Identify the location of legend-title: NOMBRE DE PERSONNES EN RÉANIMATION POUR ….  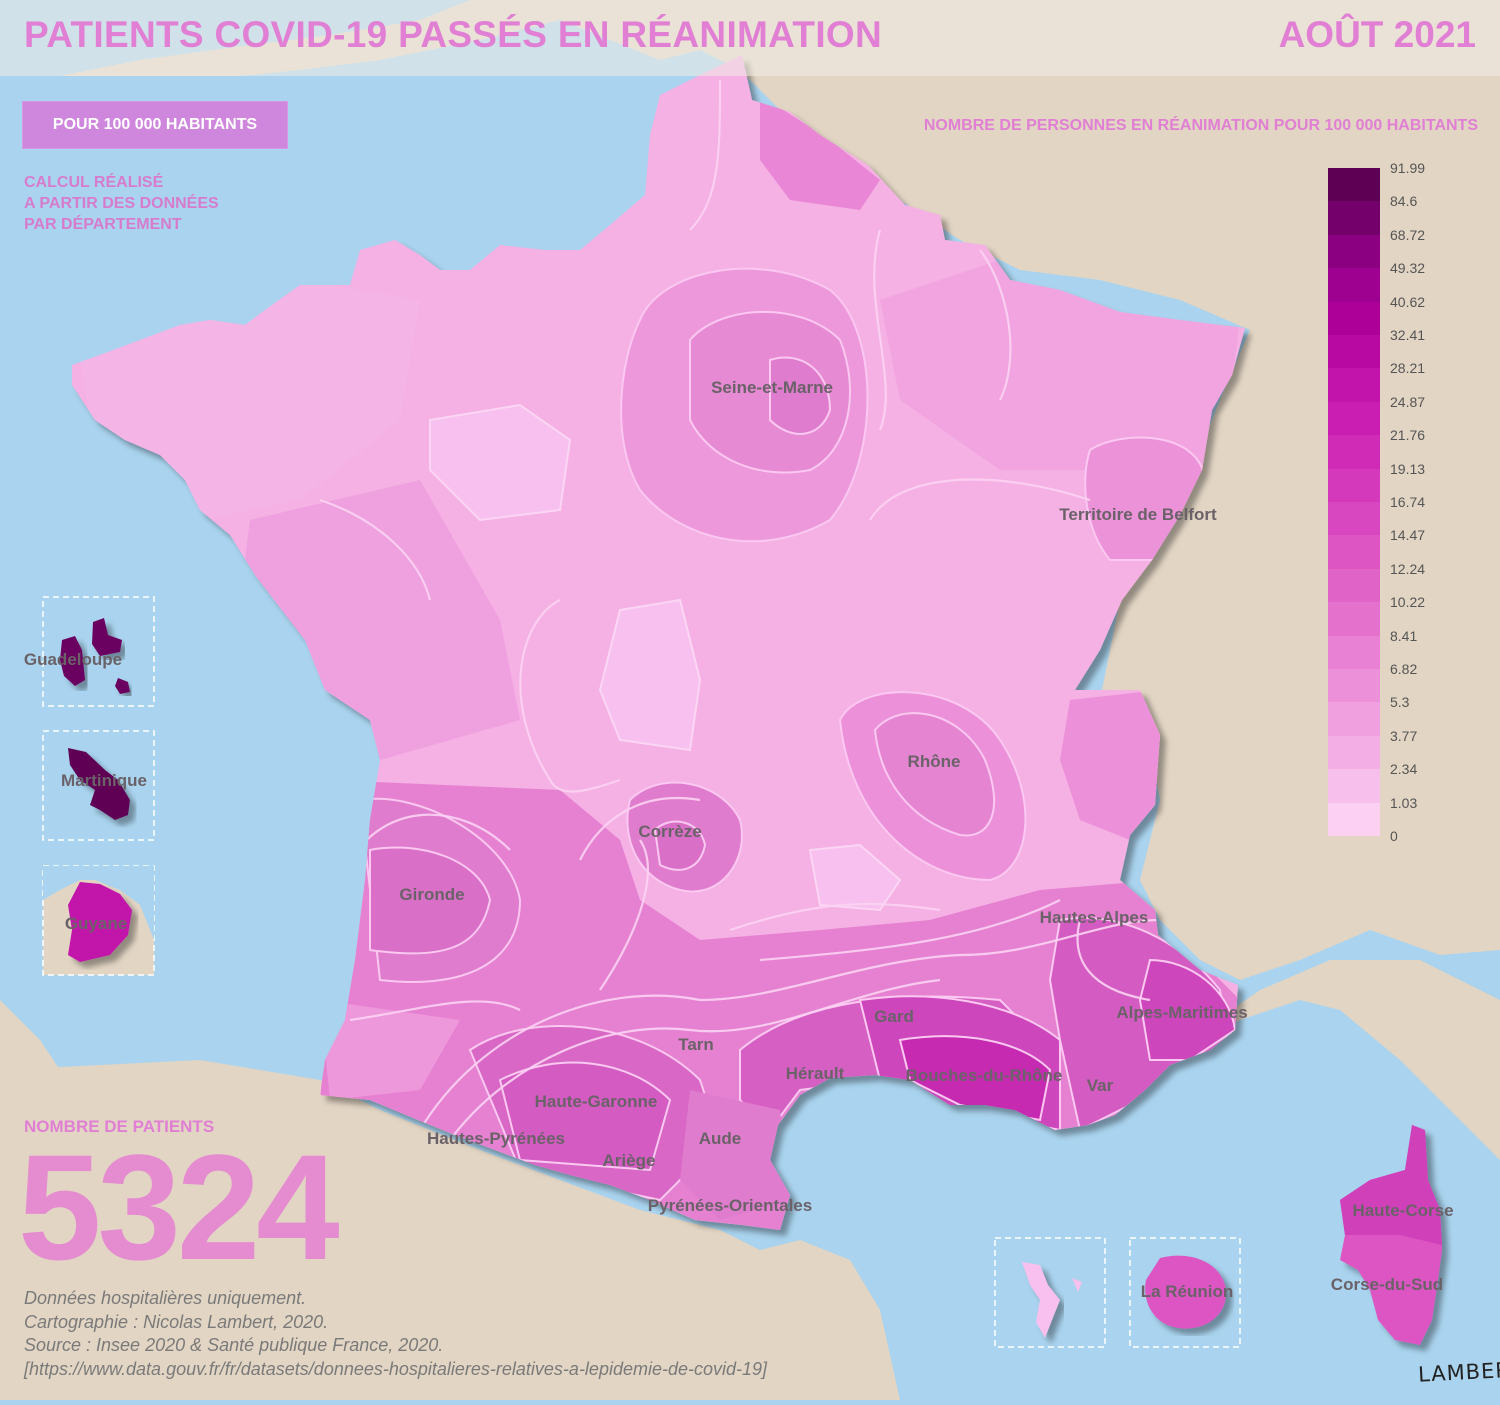
(1200, 125).